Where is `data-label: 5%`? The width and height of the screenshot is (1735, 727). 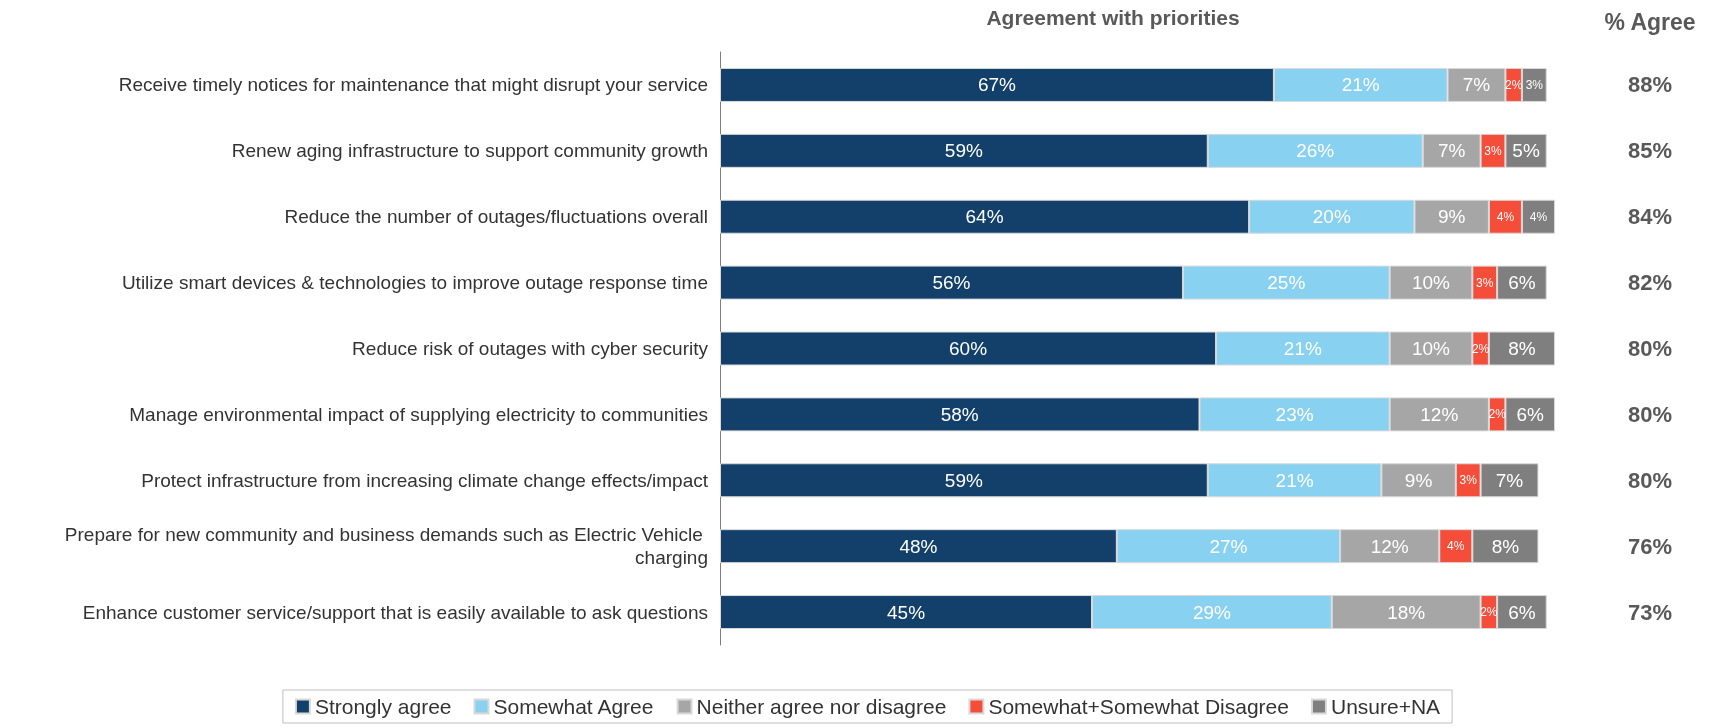
data-label: 5% is located at coordinates (1526, 151).